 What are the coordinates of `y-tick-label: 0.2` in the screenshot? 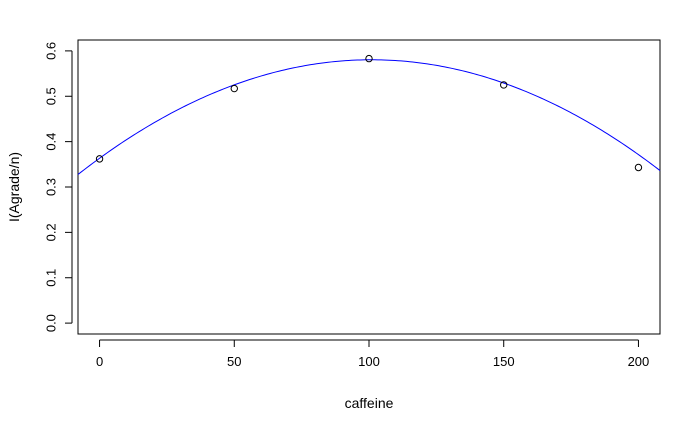 It's located at (51, 232).